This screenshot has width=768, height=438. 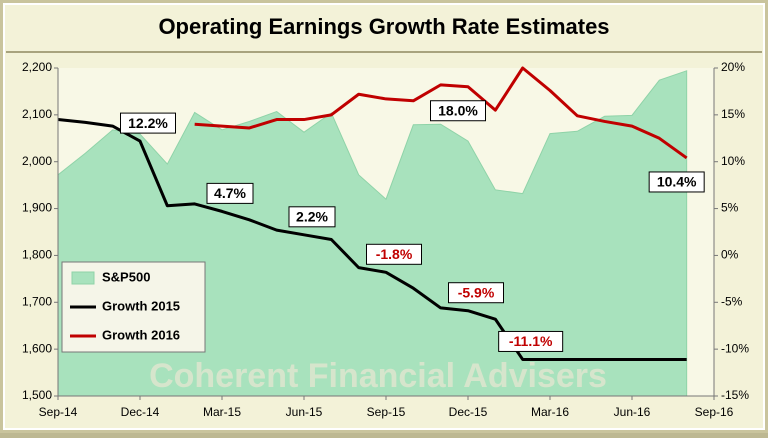 I want to click on data-label: 4.7%, so click(x=230, y=193).